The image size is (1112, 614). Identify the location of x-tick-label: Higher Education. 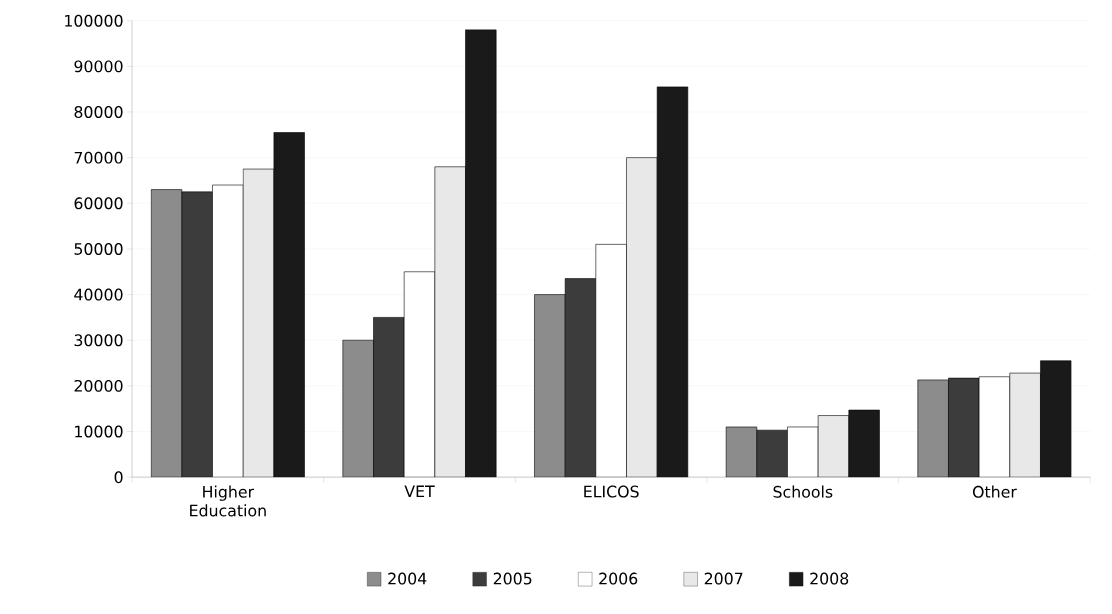
(228, 501).